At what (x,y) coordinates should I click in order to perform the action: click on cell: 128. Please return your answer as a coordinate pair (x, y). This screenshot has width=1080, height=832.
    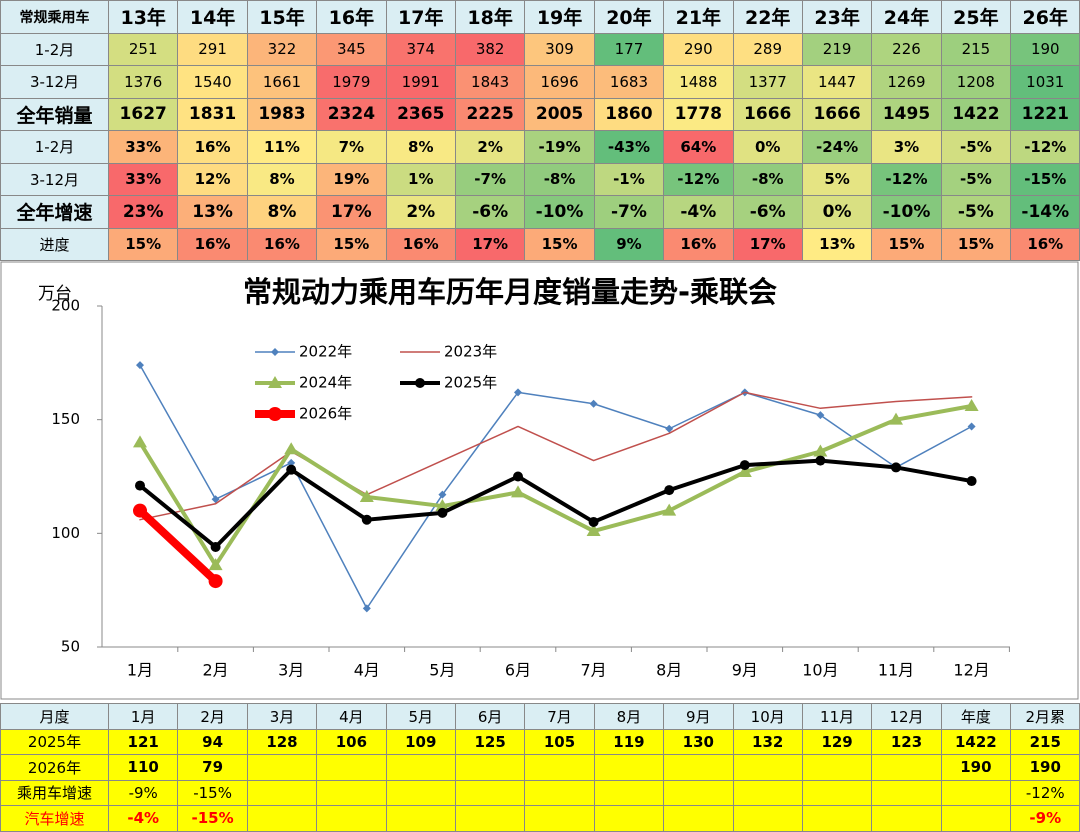
    Looking at the image, I should click on (282, 741).